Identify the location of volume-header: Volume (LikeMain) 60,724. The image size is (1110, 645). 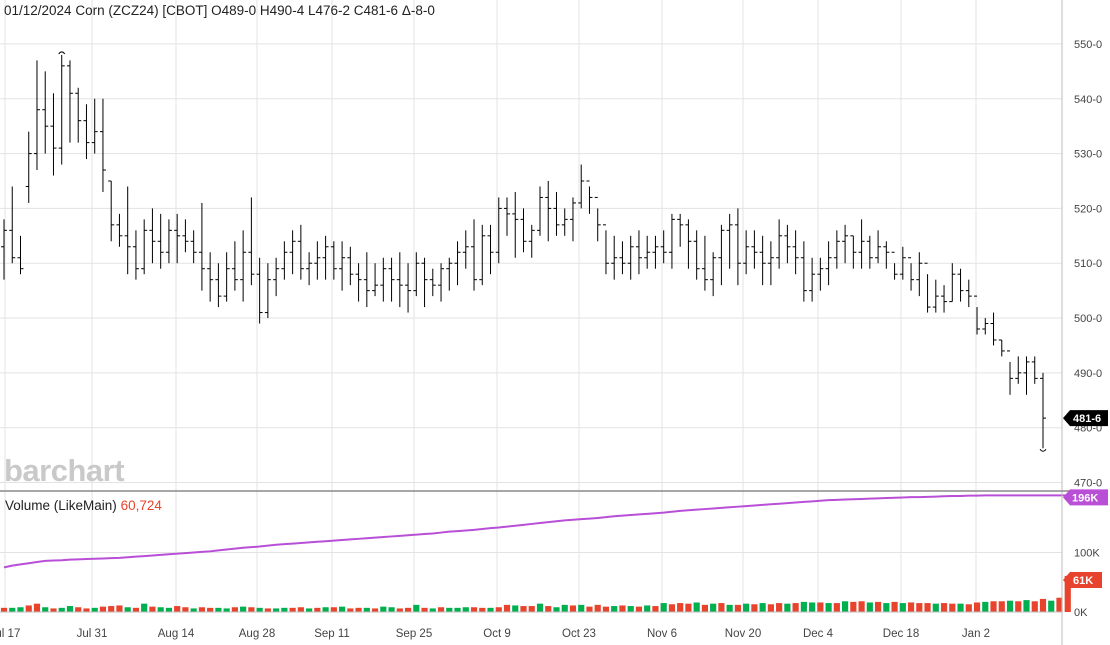
(83, 505).